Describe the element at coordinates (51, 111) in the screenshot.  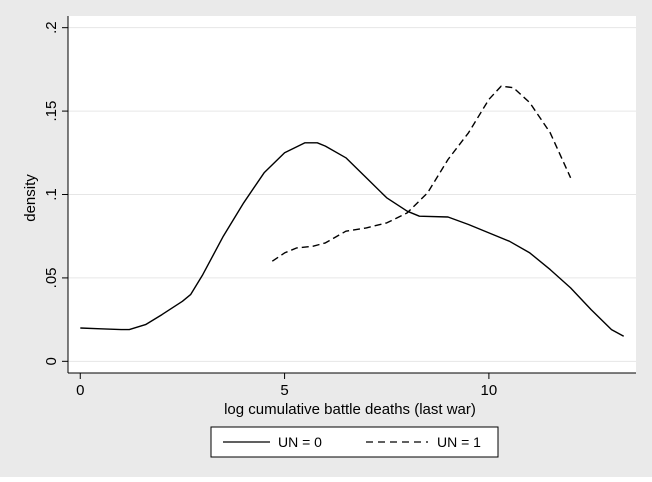
I see `y-tick-label-3: .15` at that location.